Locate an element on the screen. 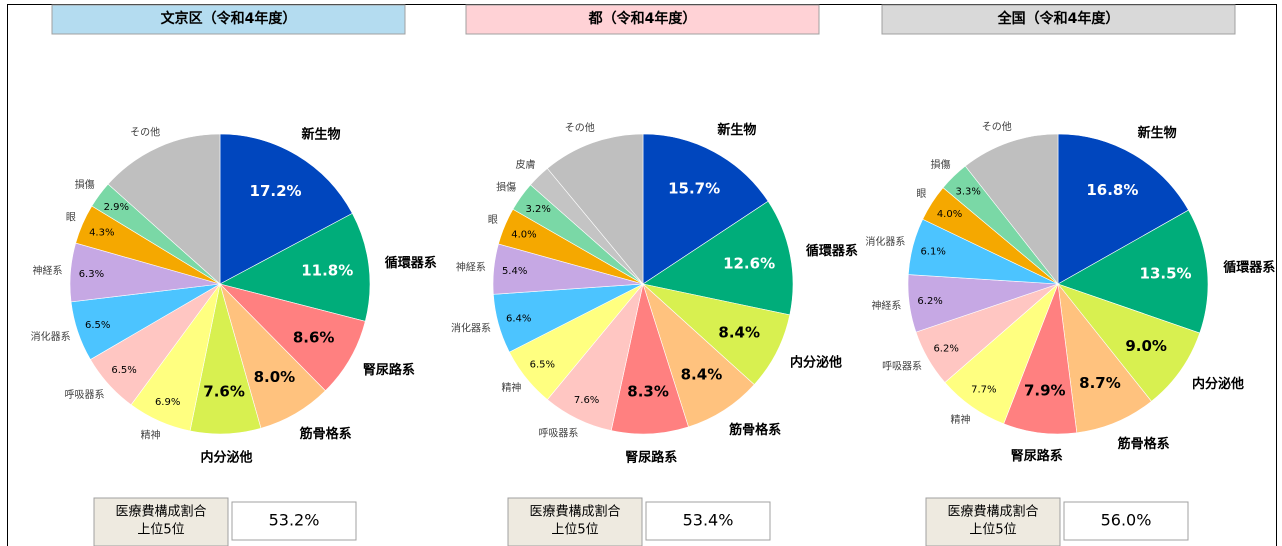 Image resolution: width=1282 pixels, height=546 pixels. value-label: 15.7% is located at coordinates (694, 188).